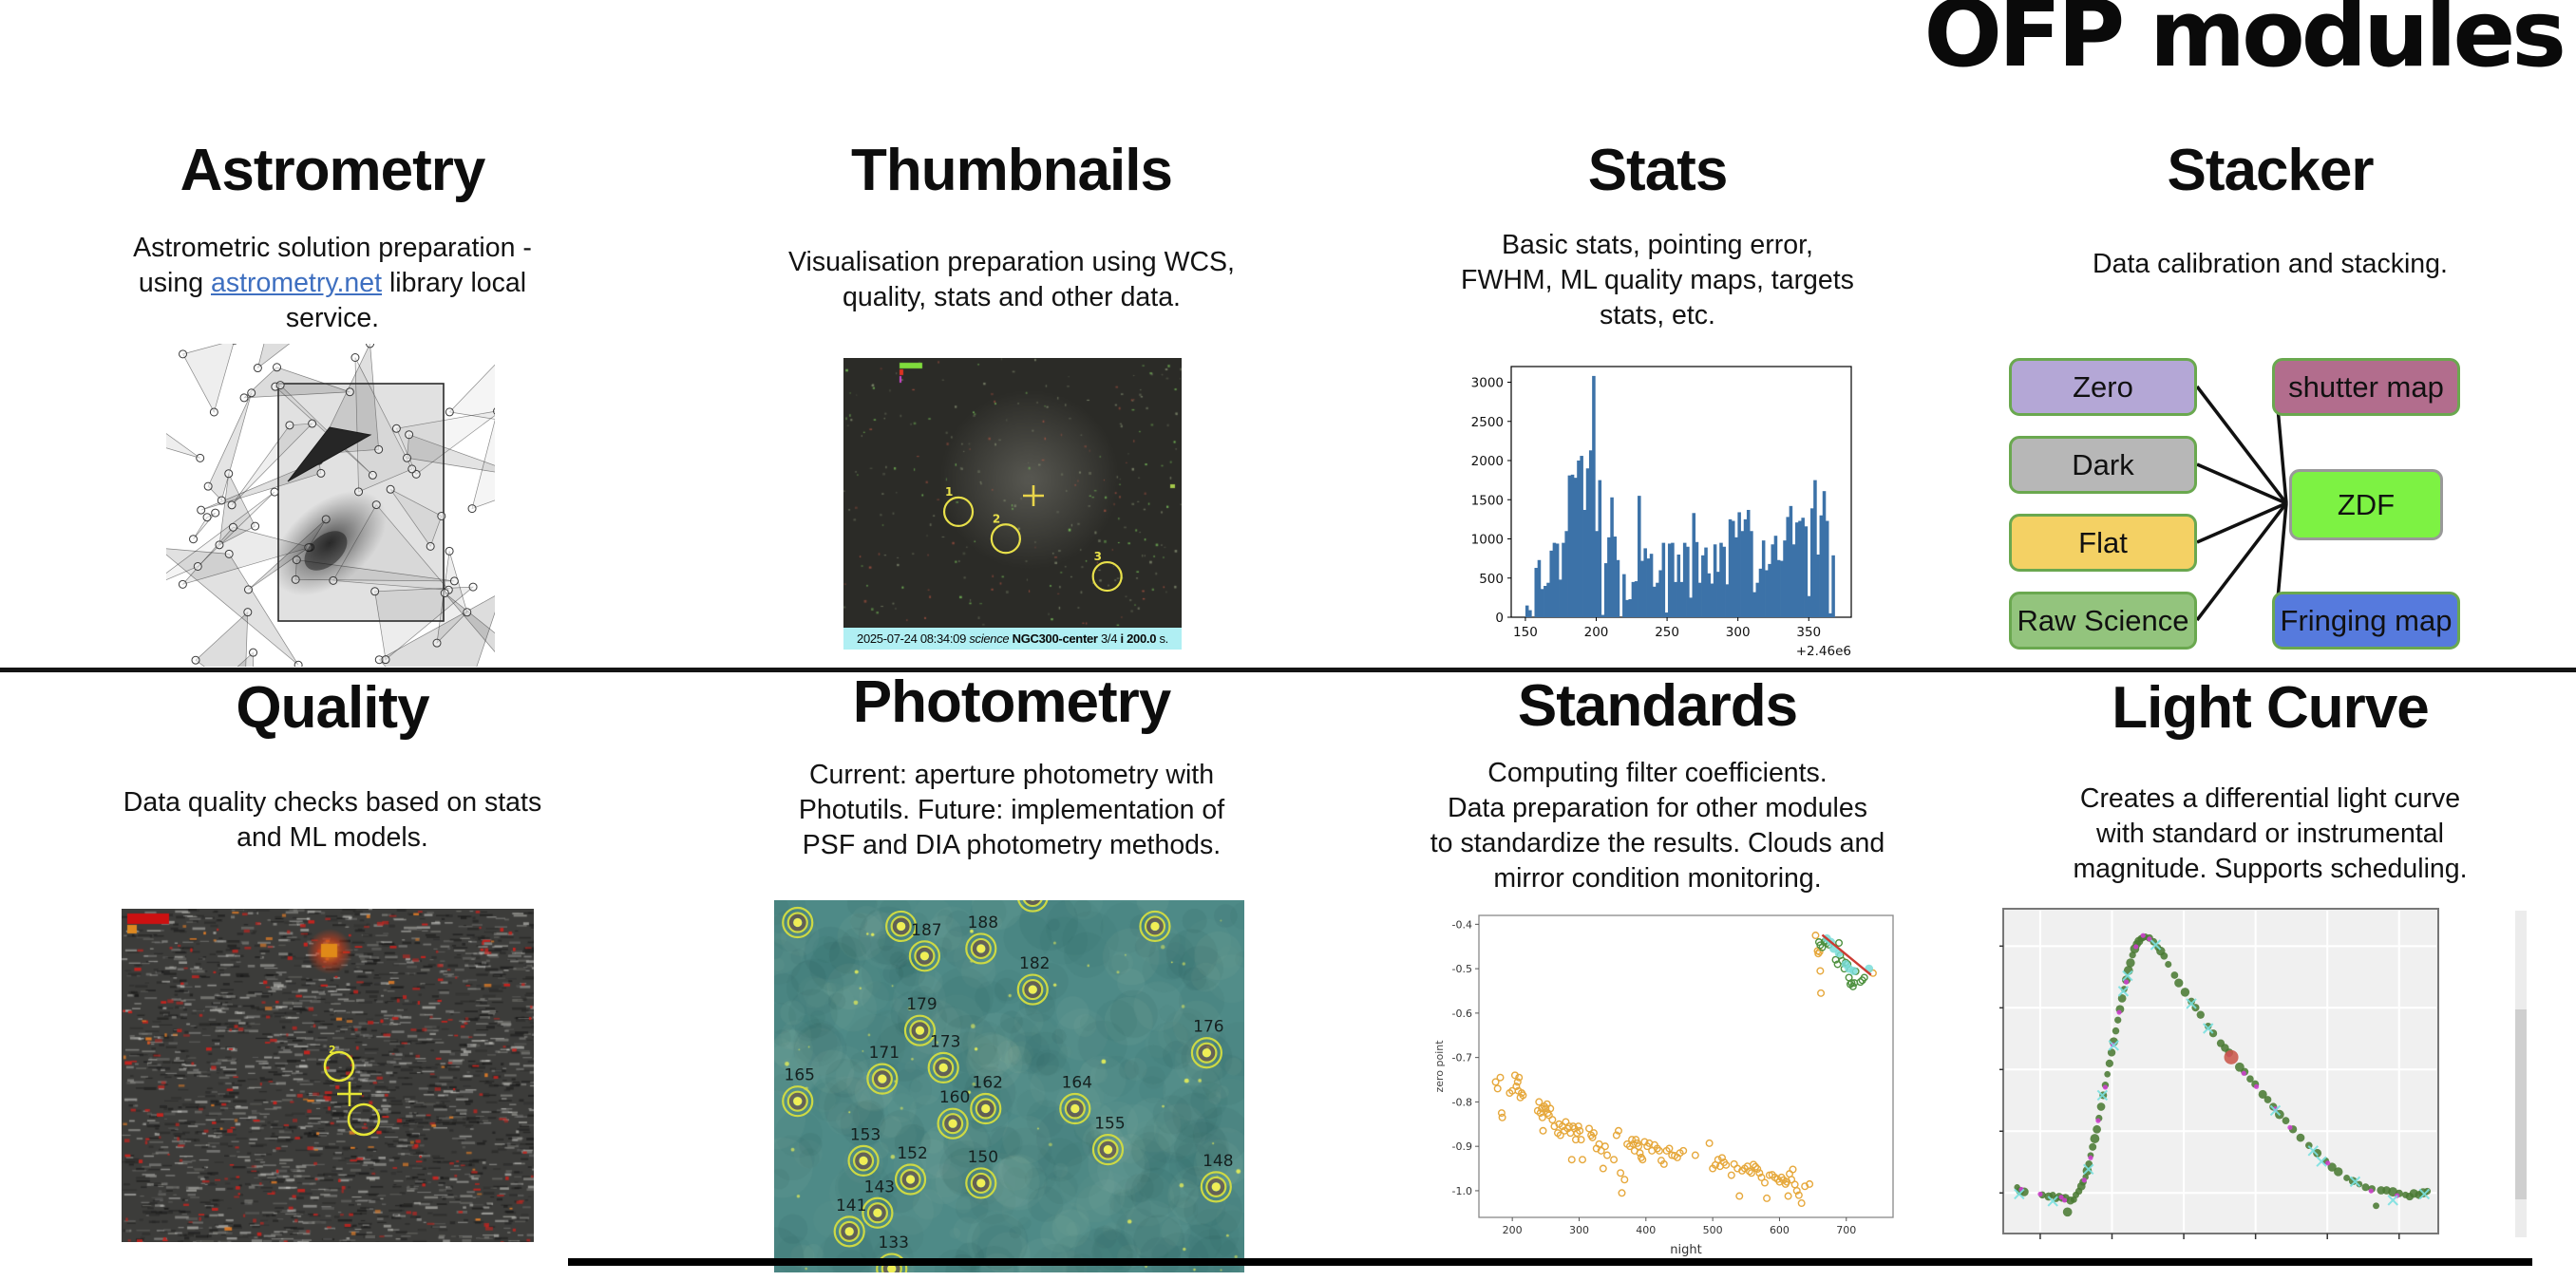  What do you see at coordinates (2245, 43) in the screenshot?
I see `page-title: OFP modules` at bounding box center [2245, 43].